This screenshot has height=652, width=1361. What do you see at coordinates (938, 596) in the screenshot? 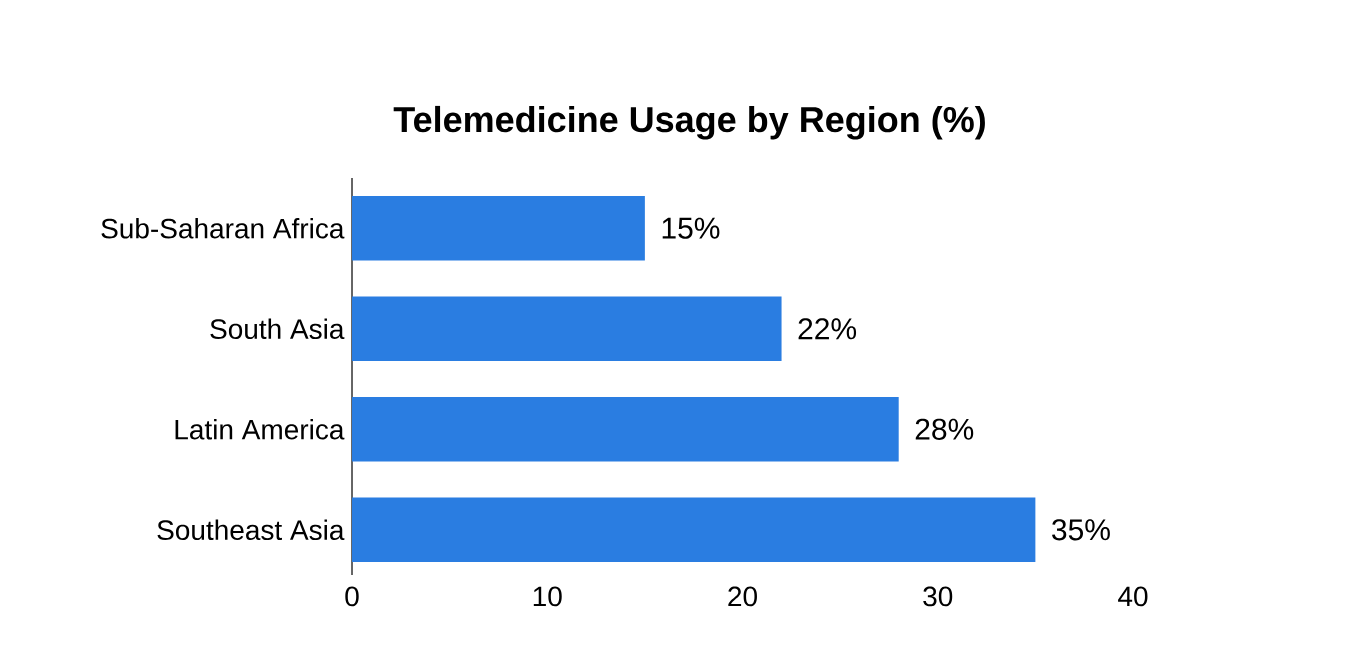
I see `x-tick-label: 30` at bounding box center [938, 596].